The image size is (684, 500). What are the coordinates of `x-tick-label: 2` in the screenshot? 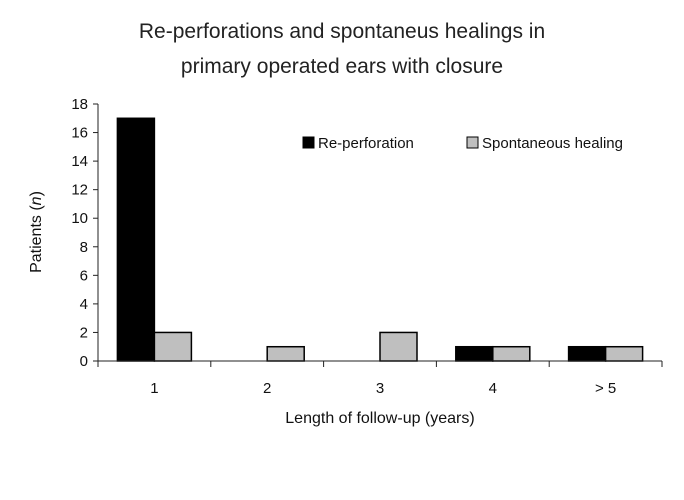 It's located at (267, 388).